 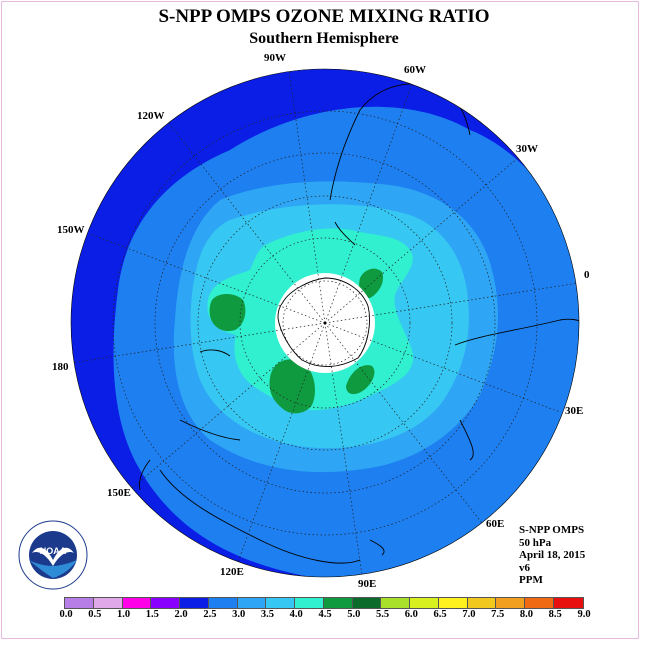 I want to click on lon-label-0: 0, so click(x=587, y=275).